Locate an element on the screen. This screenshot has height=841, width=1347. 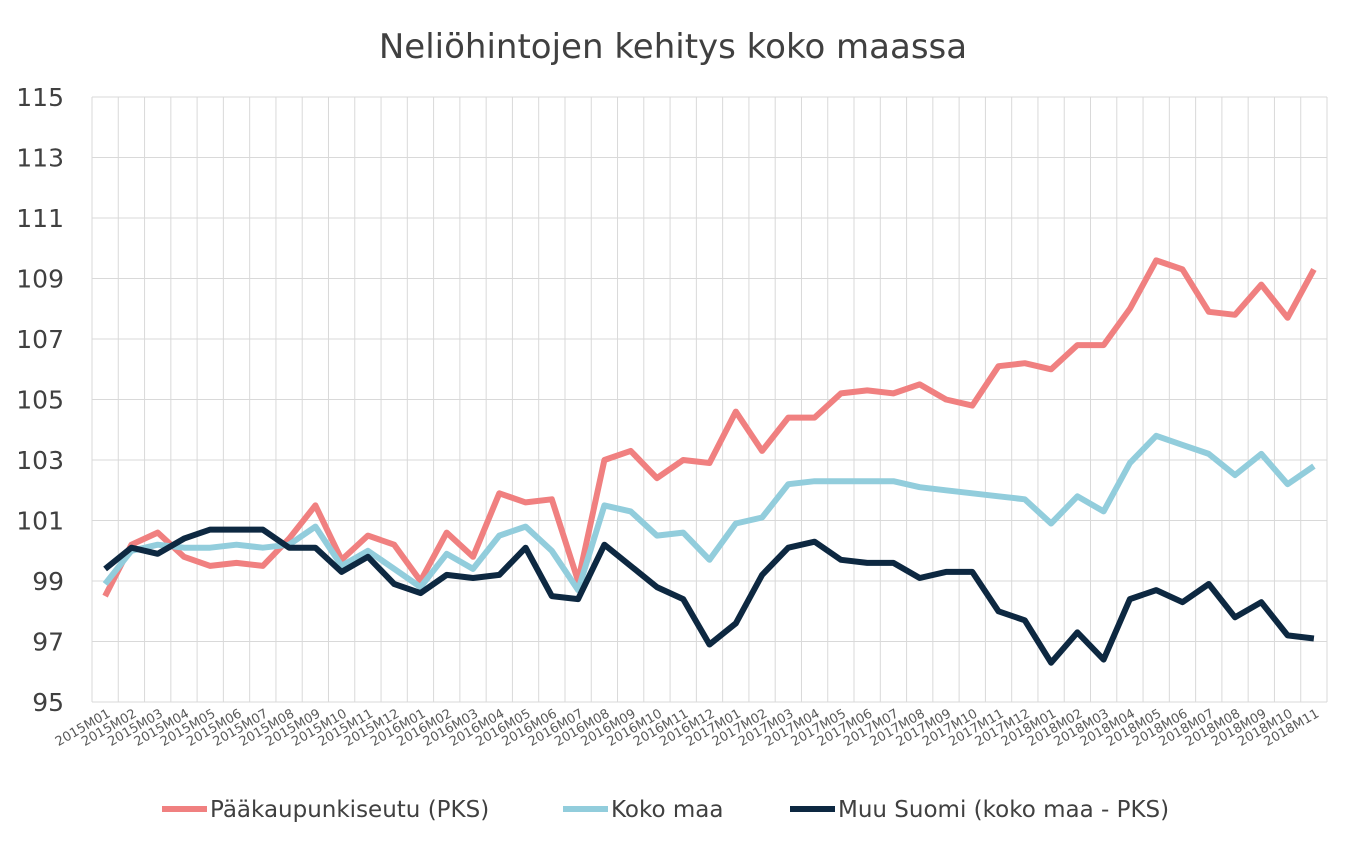
chart-title: Neliöhintojen kehitys koko maassa is located at coordinates (673, 47).